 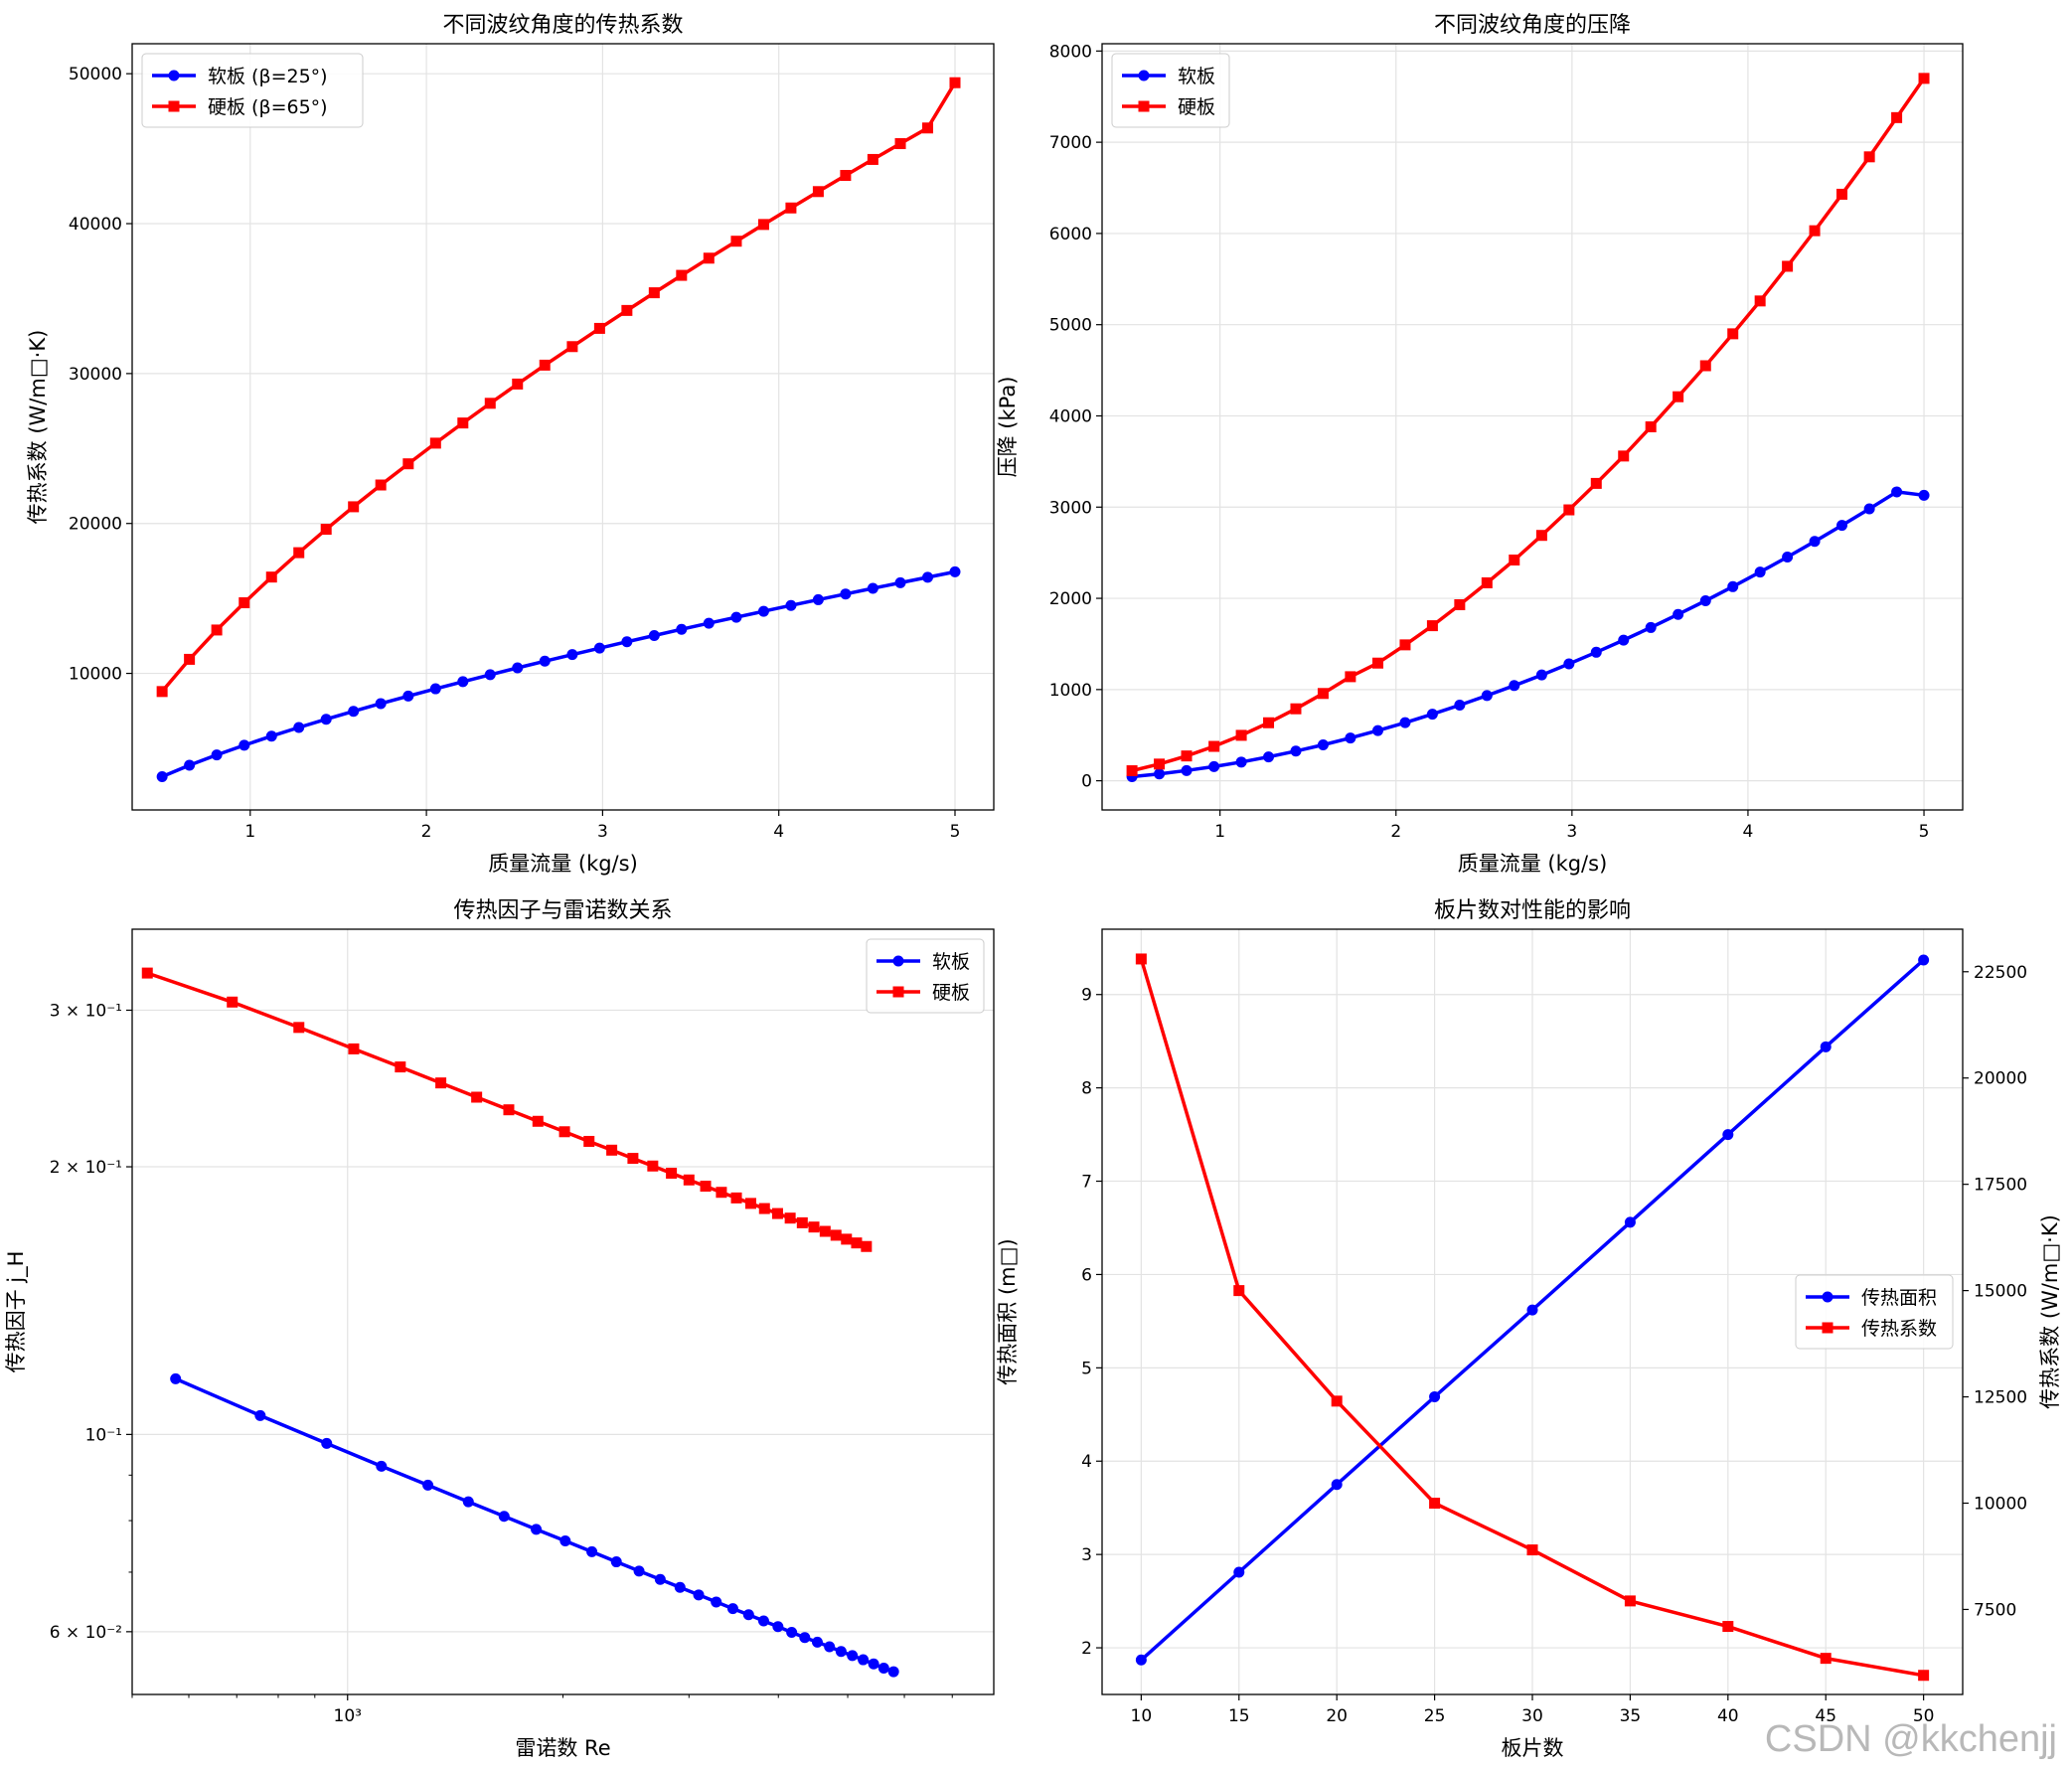 What do you see at coordinates (562, 1748) in the screenshot?
I see `x-axis-label: 雷诺数 Re` at bounding box center [562, 1748].